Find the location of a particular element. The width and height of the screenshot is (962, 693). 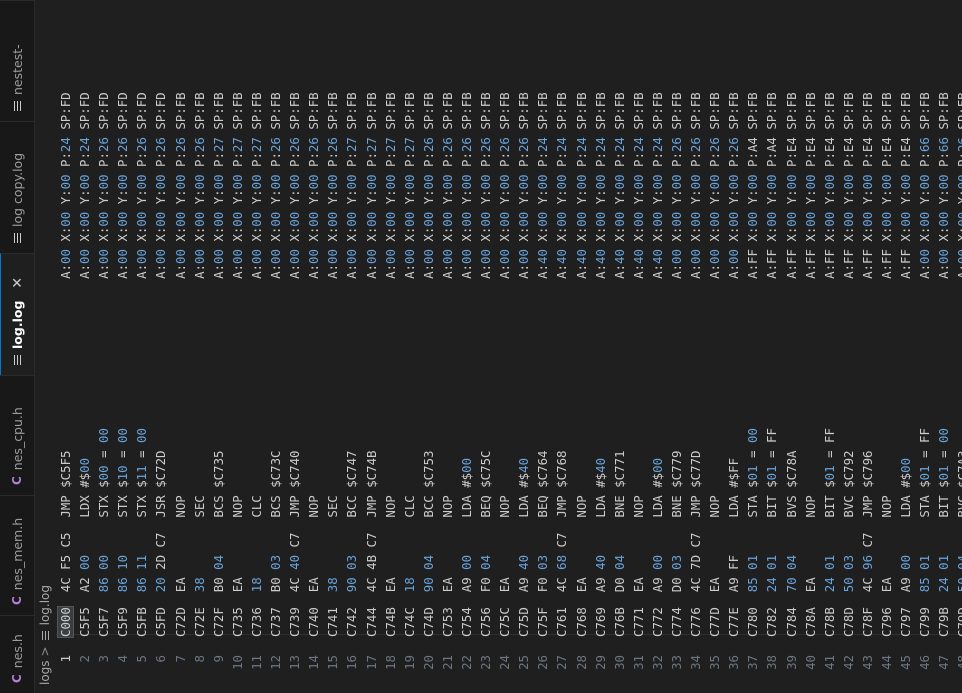

line-number: 24 is located at coordinates (505, 662).